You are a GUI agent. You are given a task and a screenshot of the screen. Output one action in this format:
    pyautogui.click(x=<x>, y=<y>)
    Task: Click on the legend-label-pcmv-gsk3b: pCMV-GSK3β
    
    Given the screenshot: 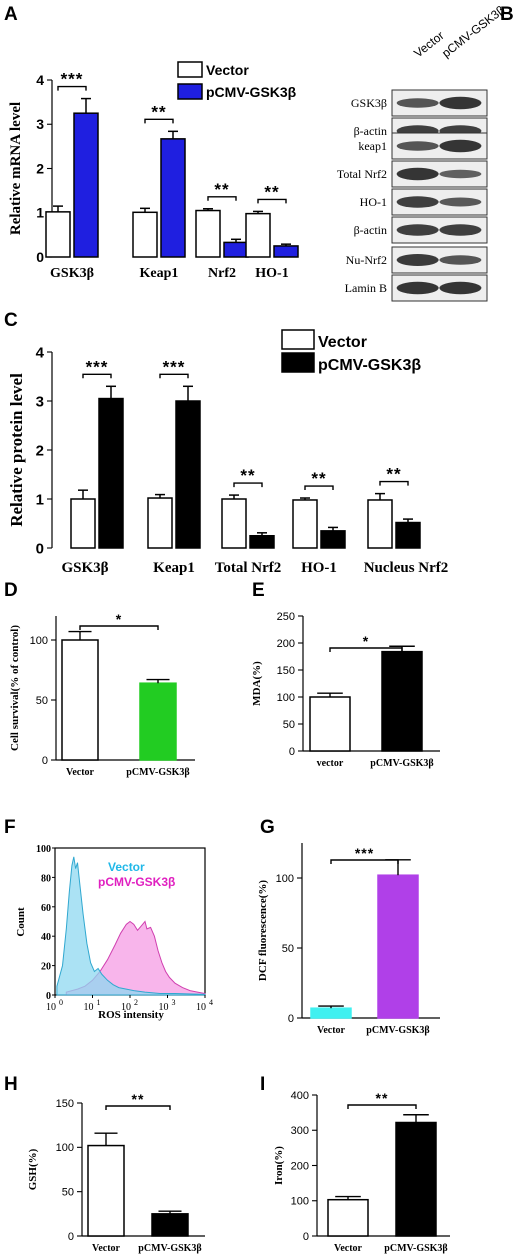 What is the action you would take?
    pyautogui.click(x=136, y=882)
    